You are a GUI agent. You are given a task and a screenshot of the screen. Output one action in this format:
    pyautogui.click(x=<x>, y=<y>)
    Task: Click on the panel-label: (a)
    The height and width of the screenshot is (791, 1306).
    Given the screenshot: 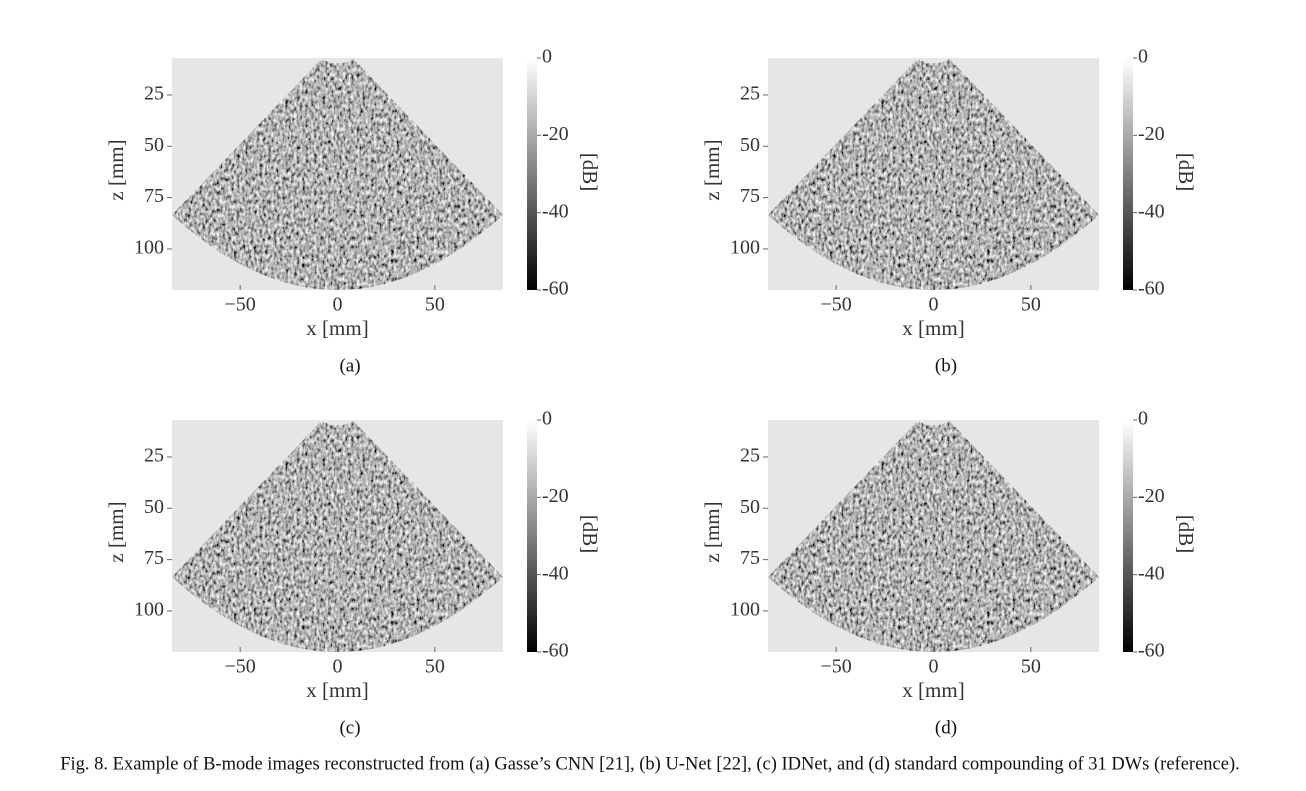 What is the action you would take?
    pyautogui.click(x=349, y=365)
    